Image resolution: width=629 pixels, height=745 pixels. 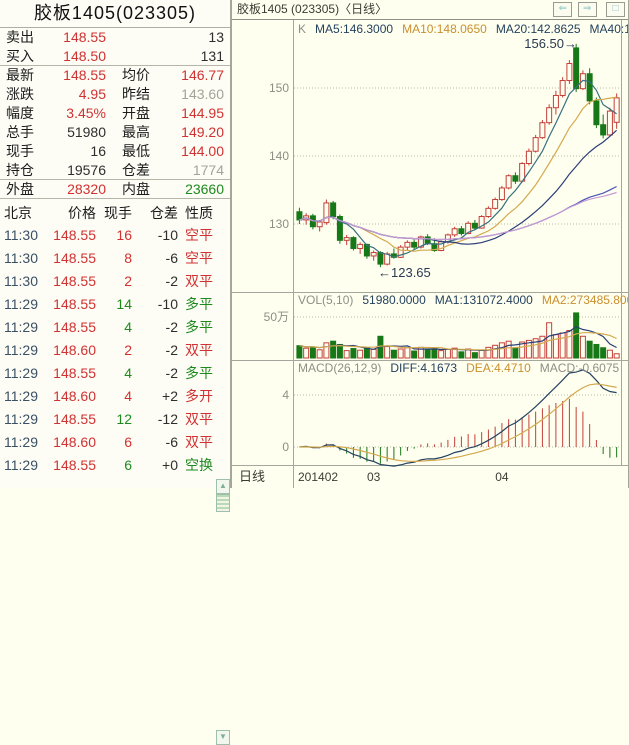 What do you see at coordinates (108, 465) in the screenshot?
I see `tick-row: 11:29 148.55 6 +0 空换` at bounding box center [108, 465].